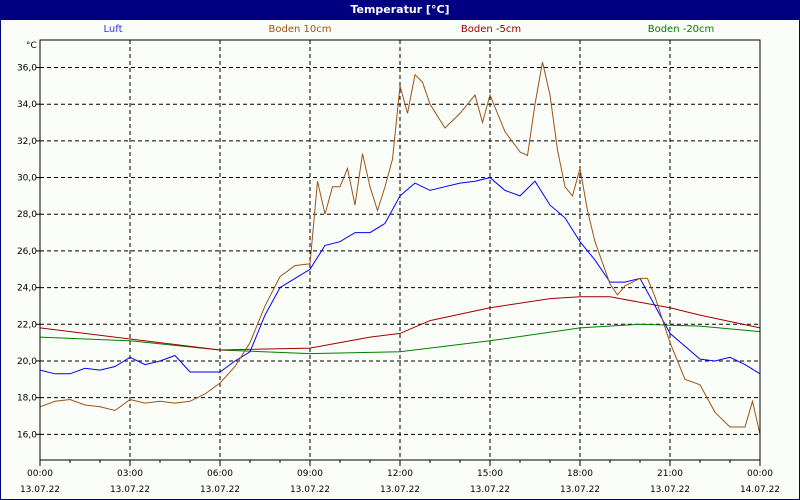 The width and height of the screenshot is (800, 500). I want to click on chart-title: Temperatur [°C], so click(400, 10).